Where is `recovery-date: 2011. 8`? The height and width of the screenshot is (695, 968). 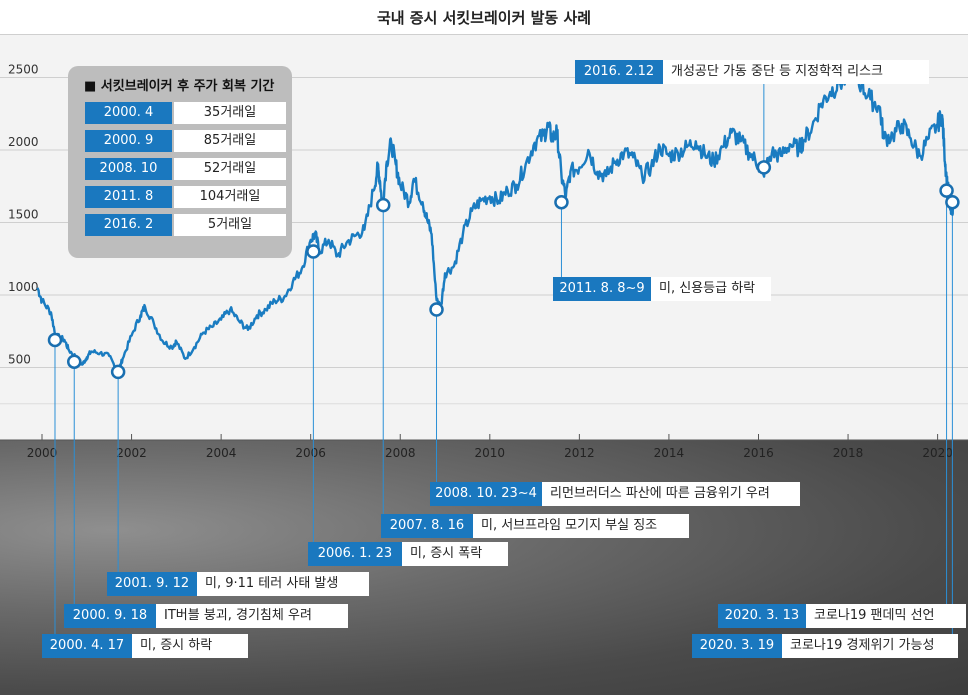
recovery-date: 2011. 8 is located at coordinates (128, 197).